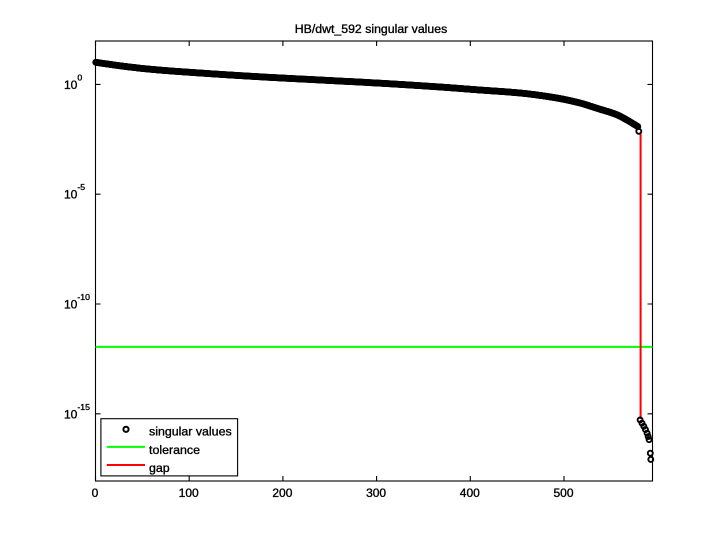 This screenshot has height=540, width=720. I want to click on svg-text: 500, so click(563, 493).